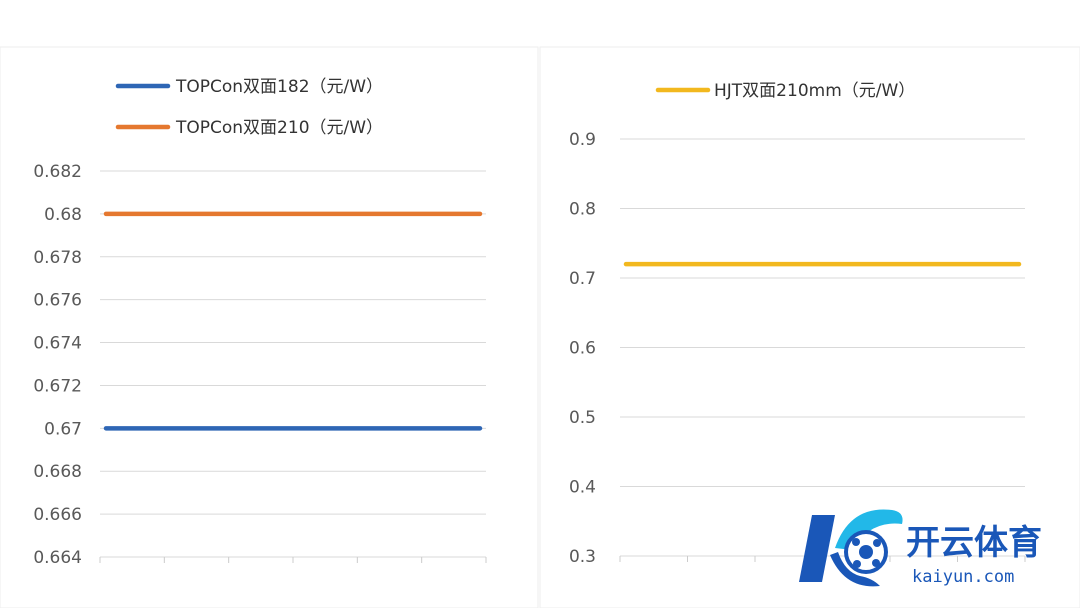  I want to click on right-y-tick-label: 0.7, so click(582, 279).